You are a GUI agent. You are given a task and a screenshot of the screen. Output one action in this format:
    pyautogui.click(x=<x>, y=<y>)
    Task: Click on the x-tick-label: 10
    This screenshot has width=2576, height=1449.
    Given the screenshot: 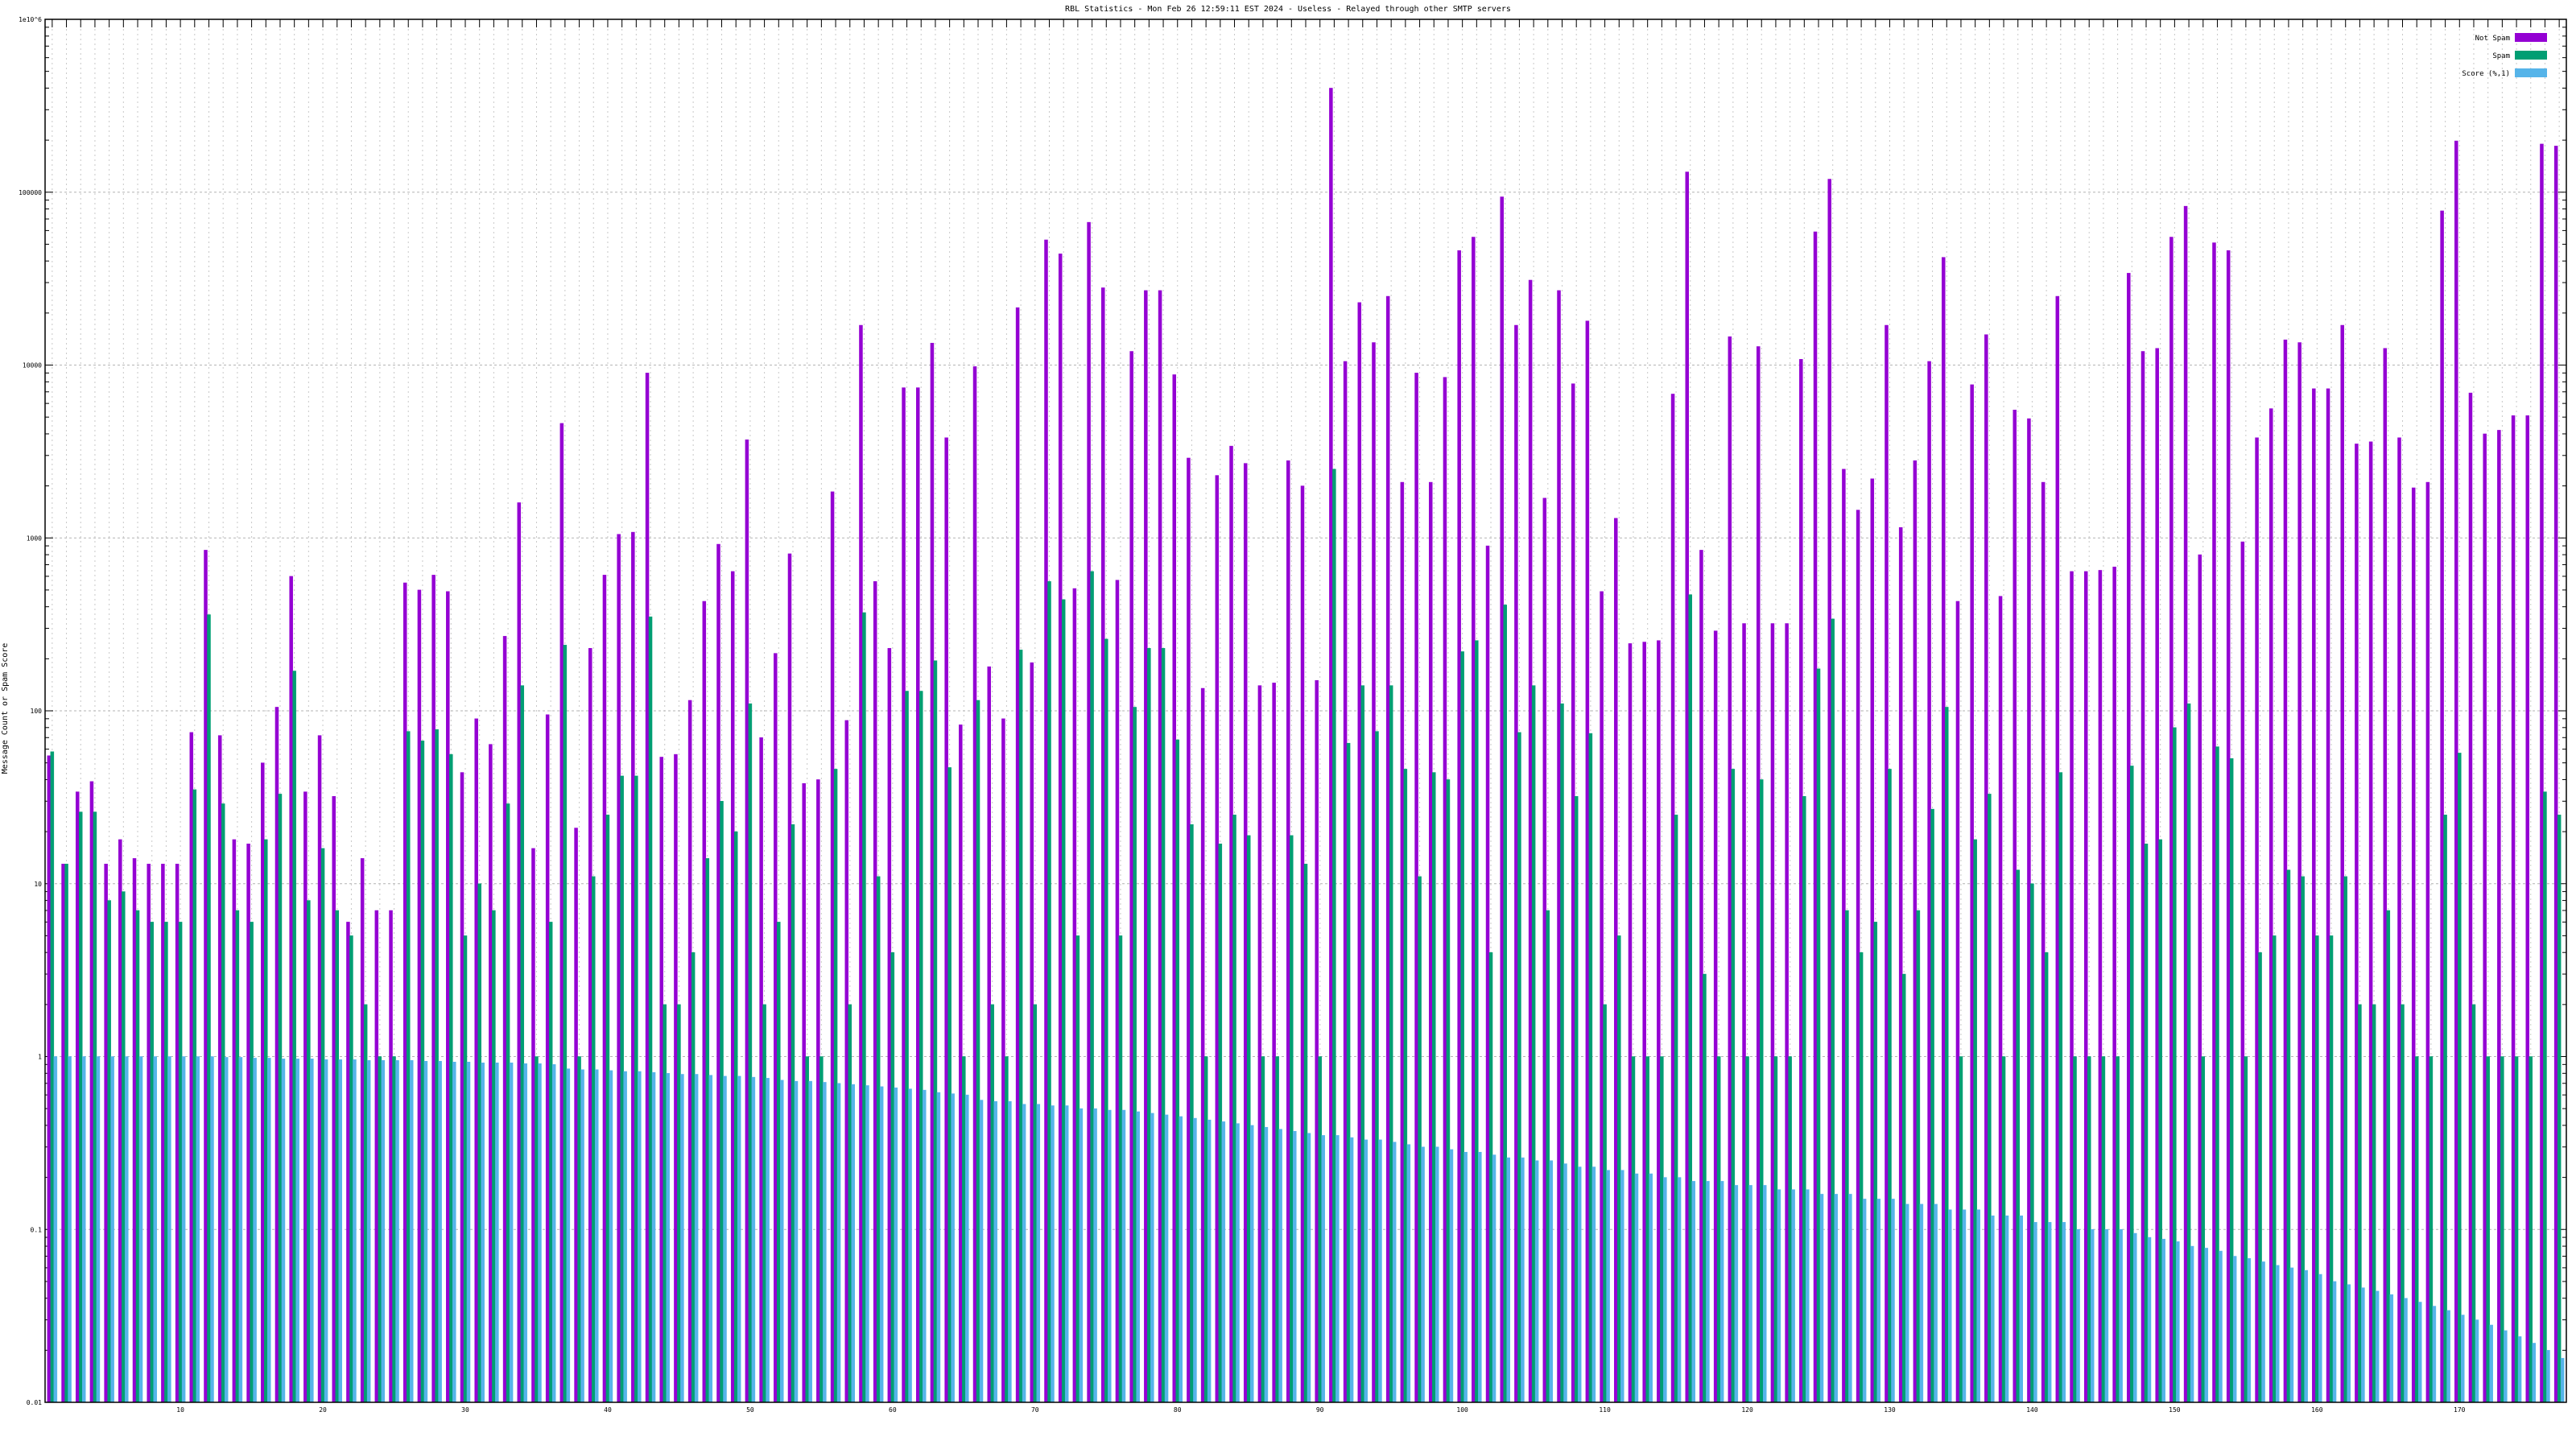 What is the action you would take?
    pyautogui.click(x=180, y=1410)
    